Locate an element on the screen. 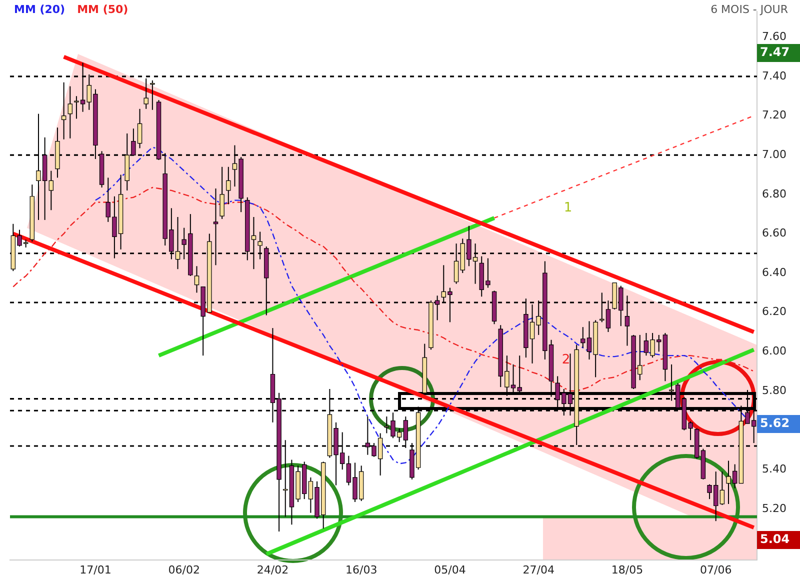  x-tick-label: 16/03 is located at coordinates (361, 569).